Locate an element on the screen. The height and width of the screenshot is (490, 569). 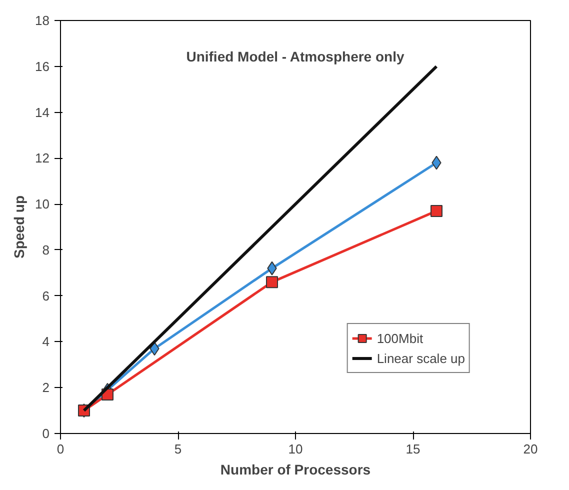
x-tick-label: 5 is located at coordinates (178, 449).